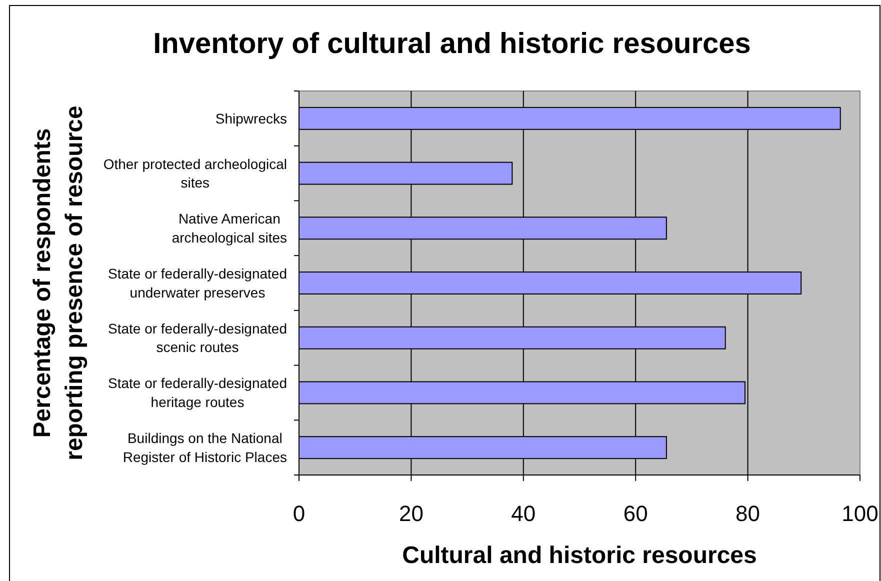  I want to click on y-tick-label: Buildings on the National Register of Historic Places, so click(205, 447).